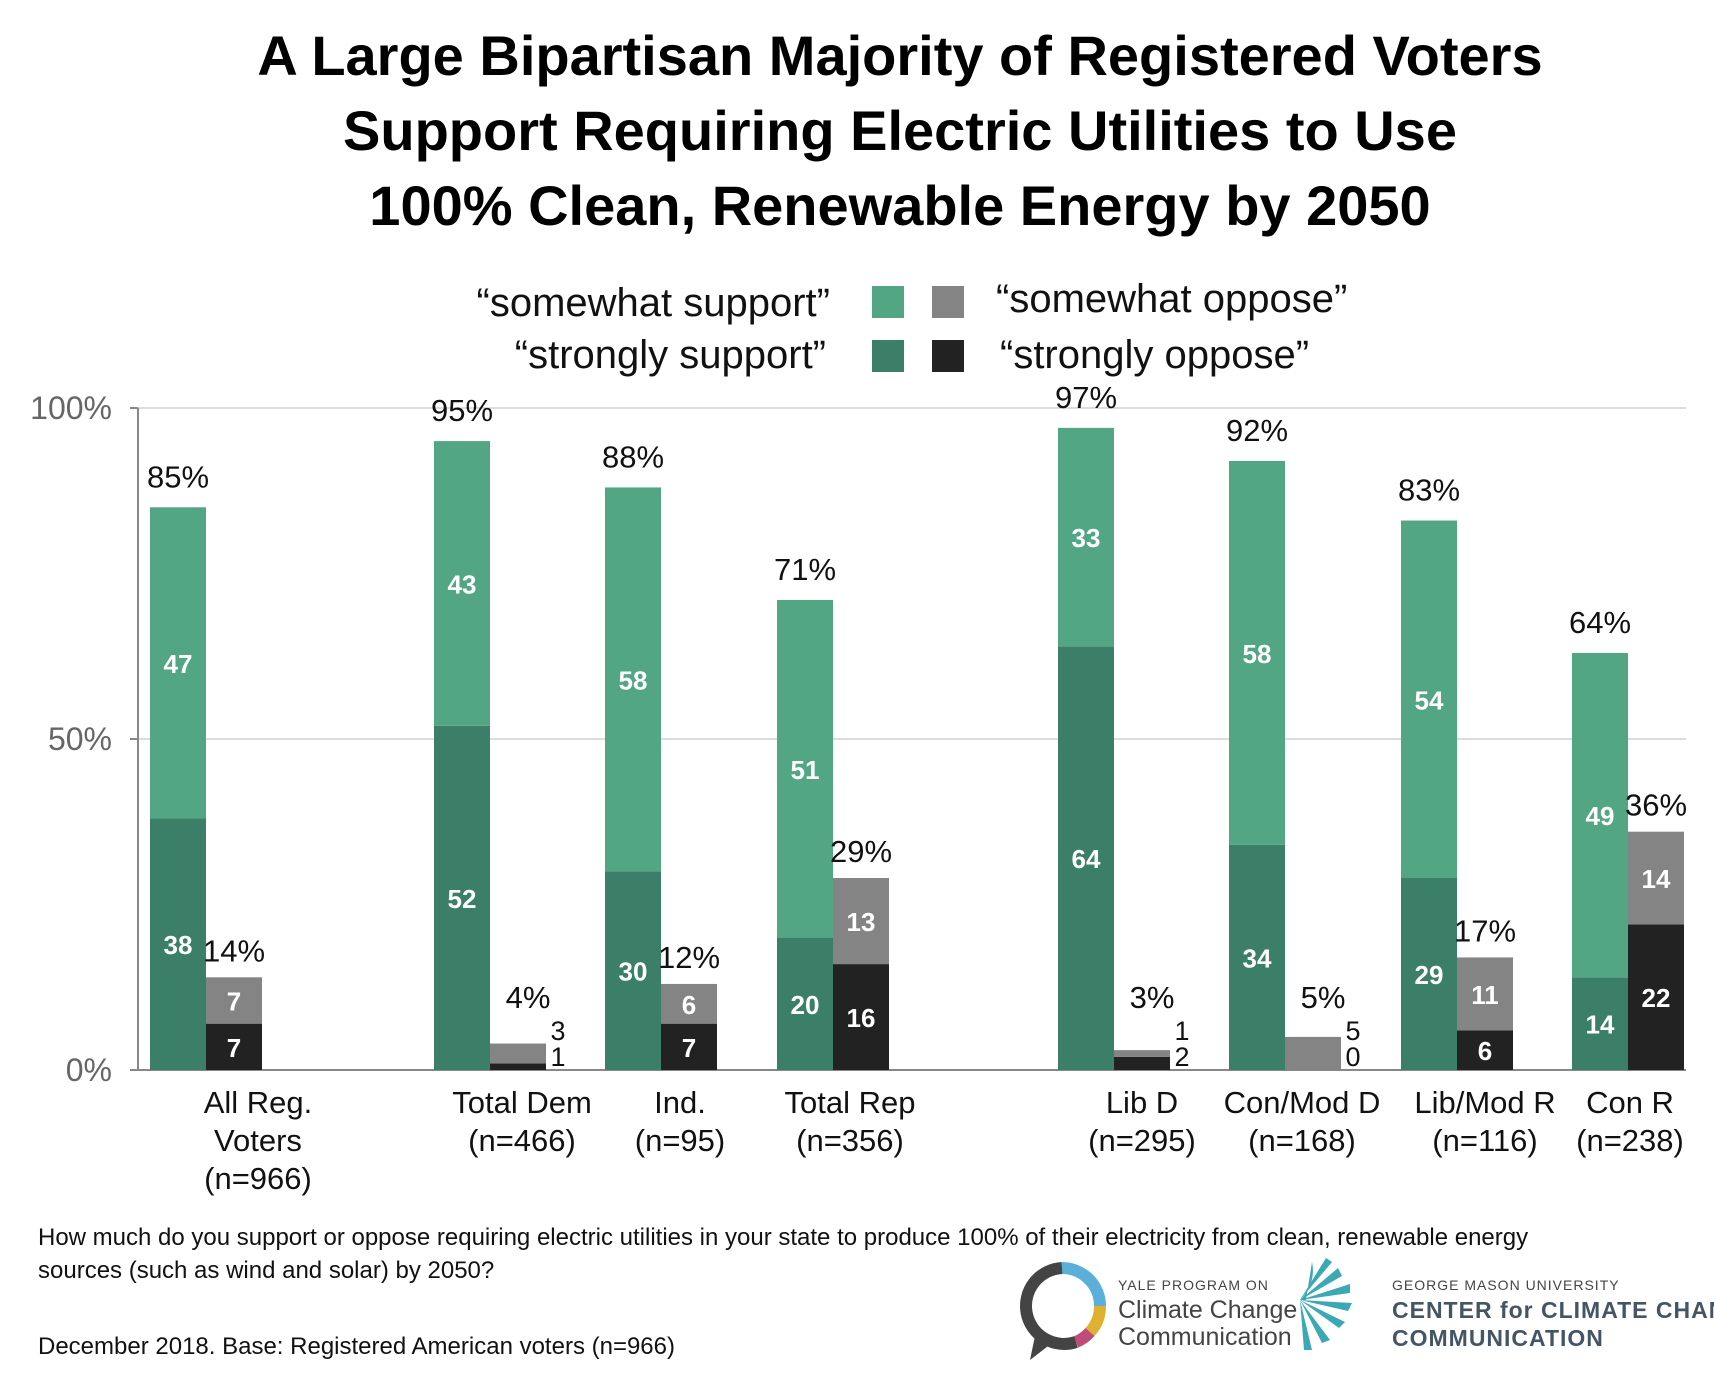  I want to click on yale-logo-line-2: Communication, so click(1205, 1337).